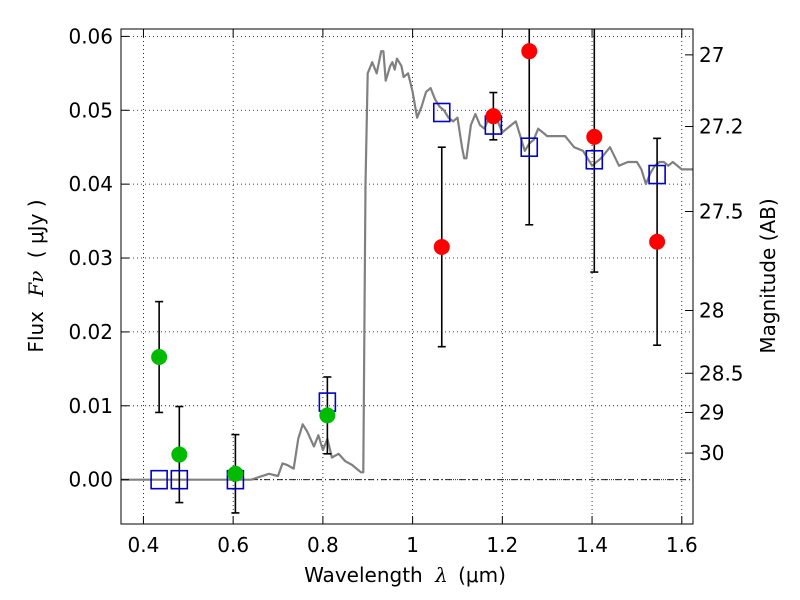 The width and height of the screenshot is (800, 600). I want to click on right-tick-label: 27.5, so click(721, 211).